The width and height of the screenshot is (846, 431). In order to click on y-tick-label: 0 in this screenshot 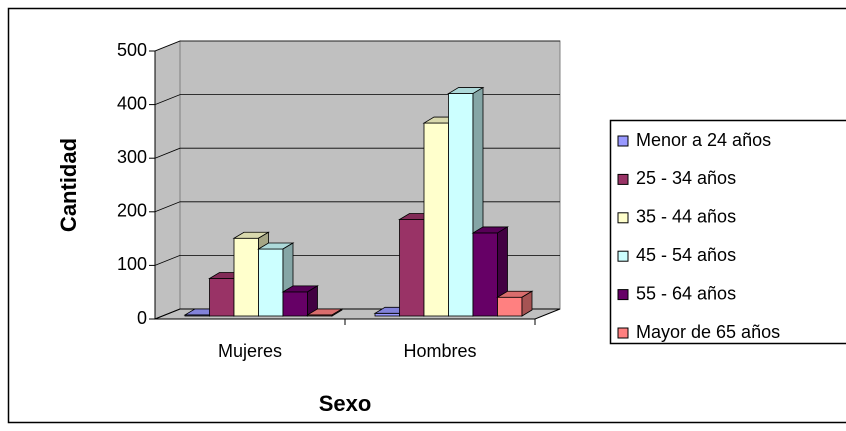, I will do `click(142, 318)`.